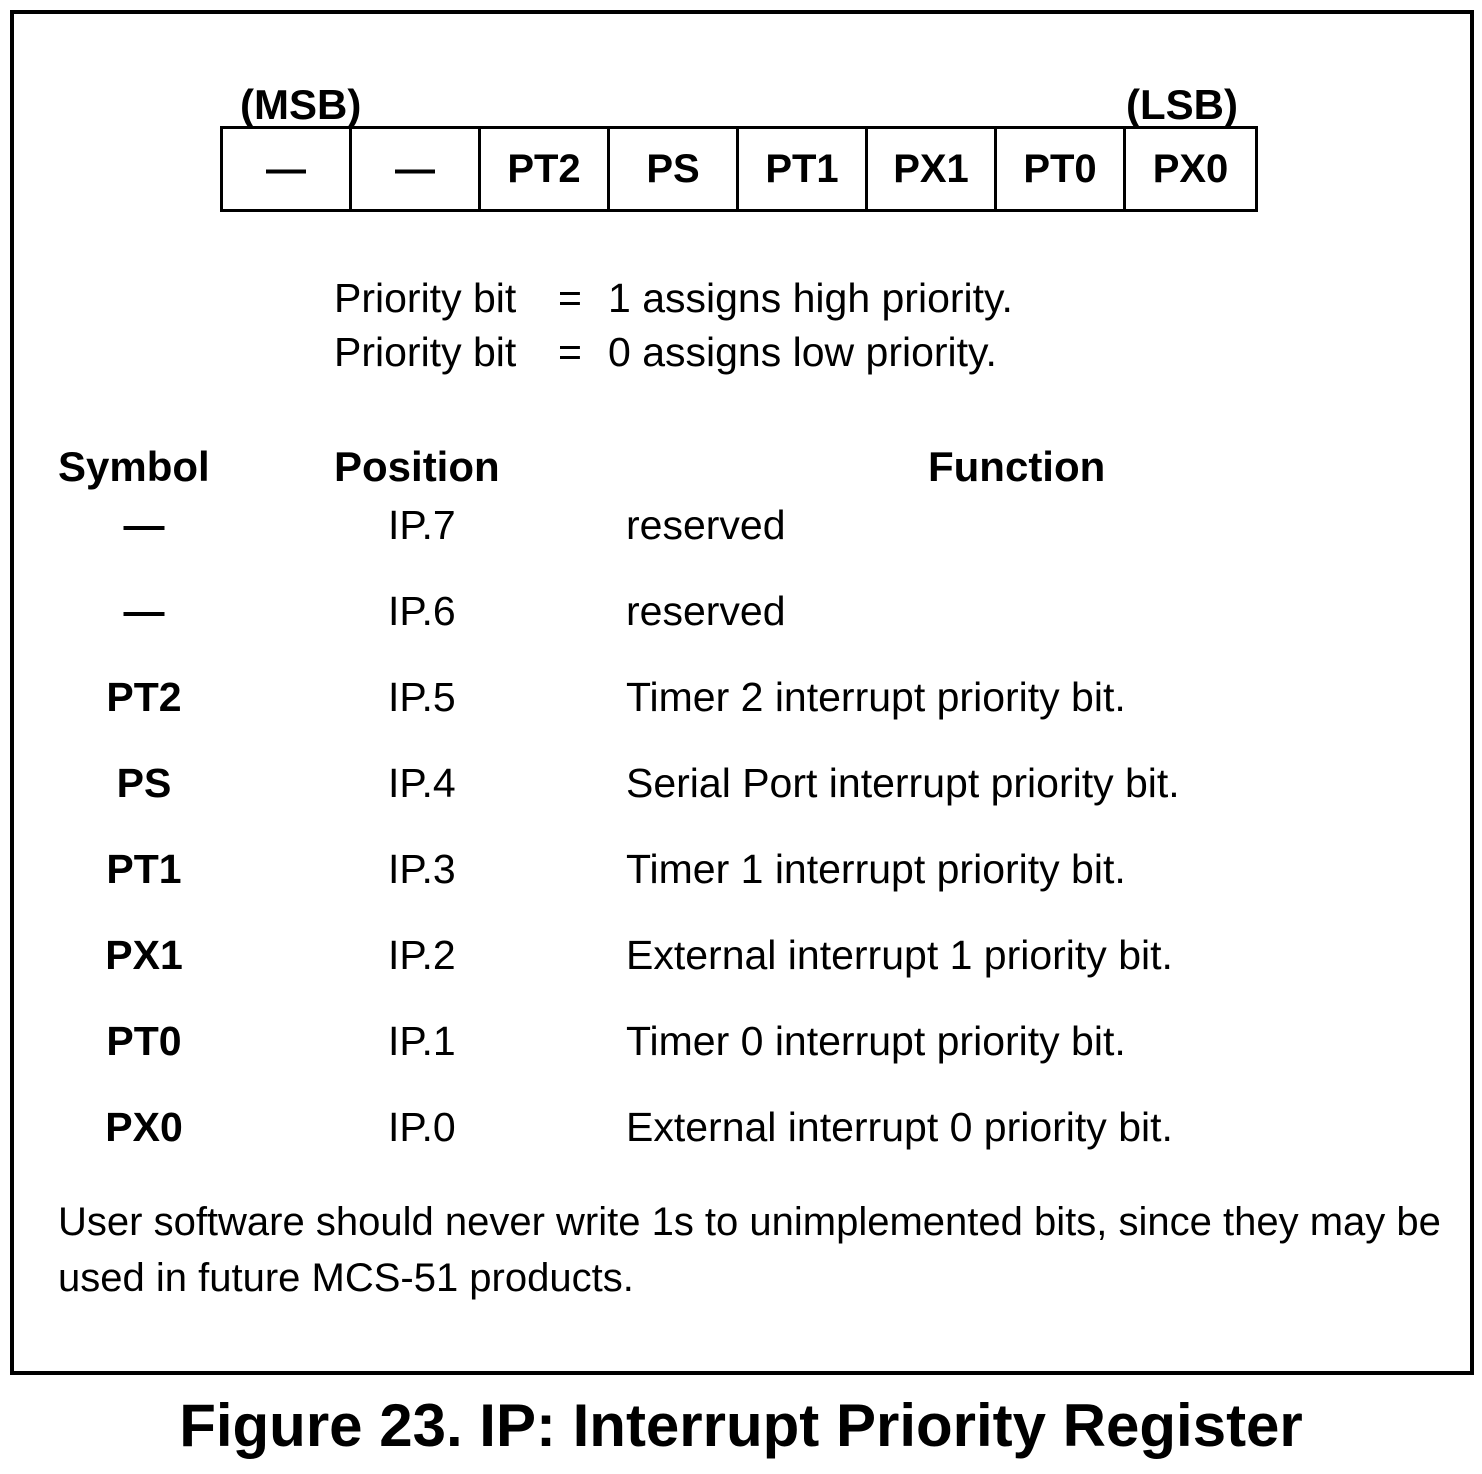 This screenshot has width=1482, height=1474. Describe the element at coordinates (422, 1127) in the screenshot. I see `row-position: IP.0` at that location.